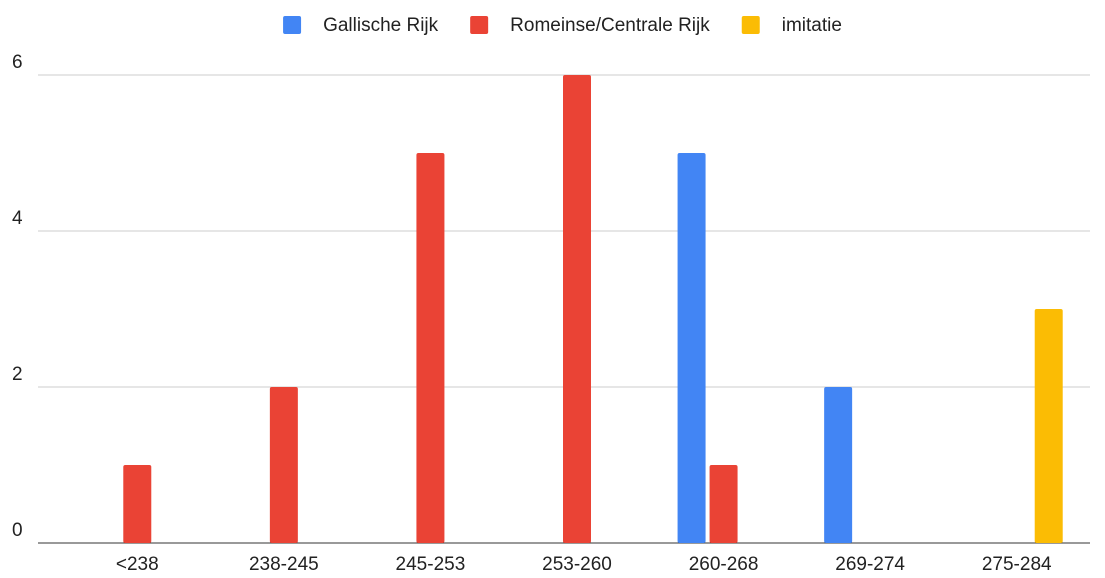  Describe the element at coordinates (381, 25) in the screenshot. I see `legend-label: Gallische Rijk` at that location.